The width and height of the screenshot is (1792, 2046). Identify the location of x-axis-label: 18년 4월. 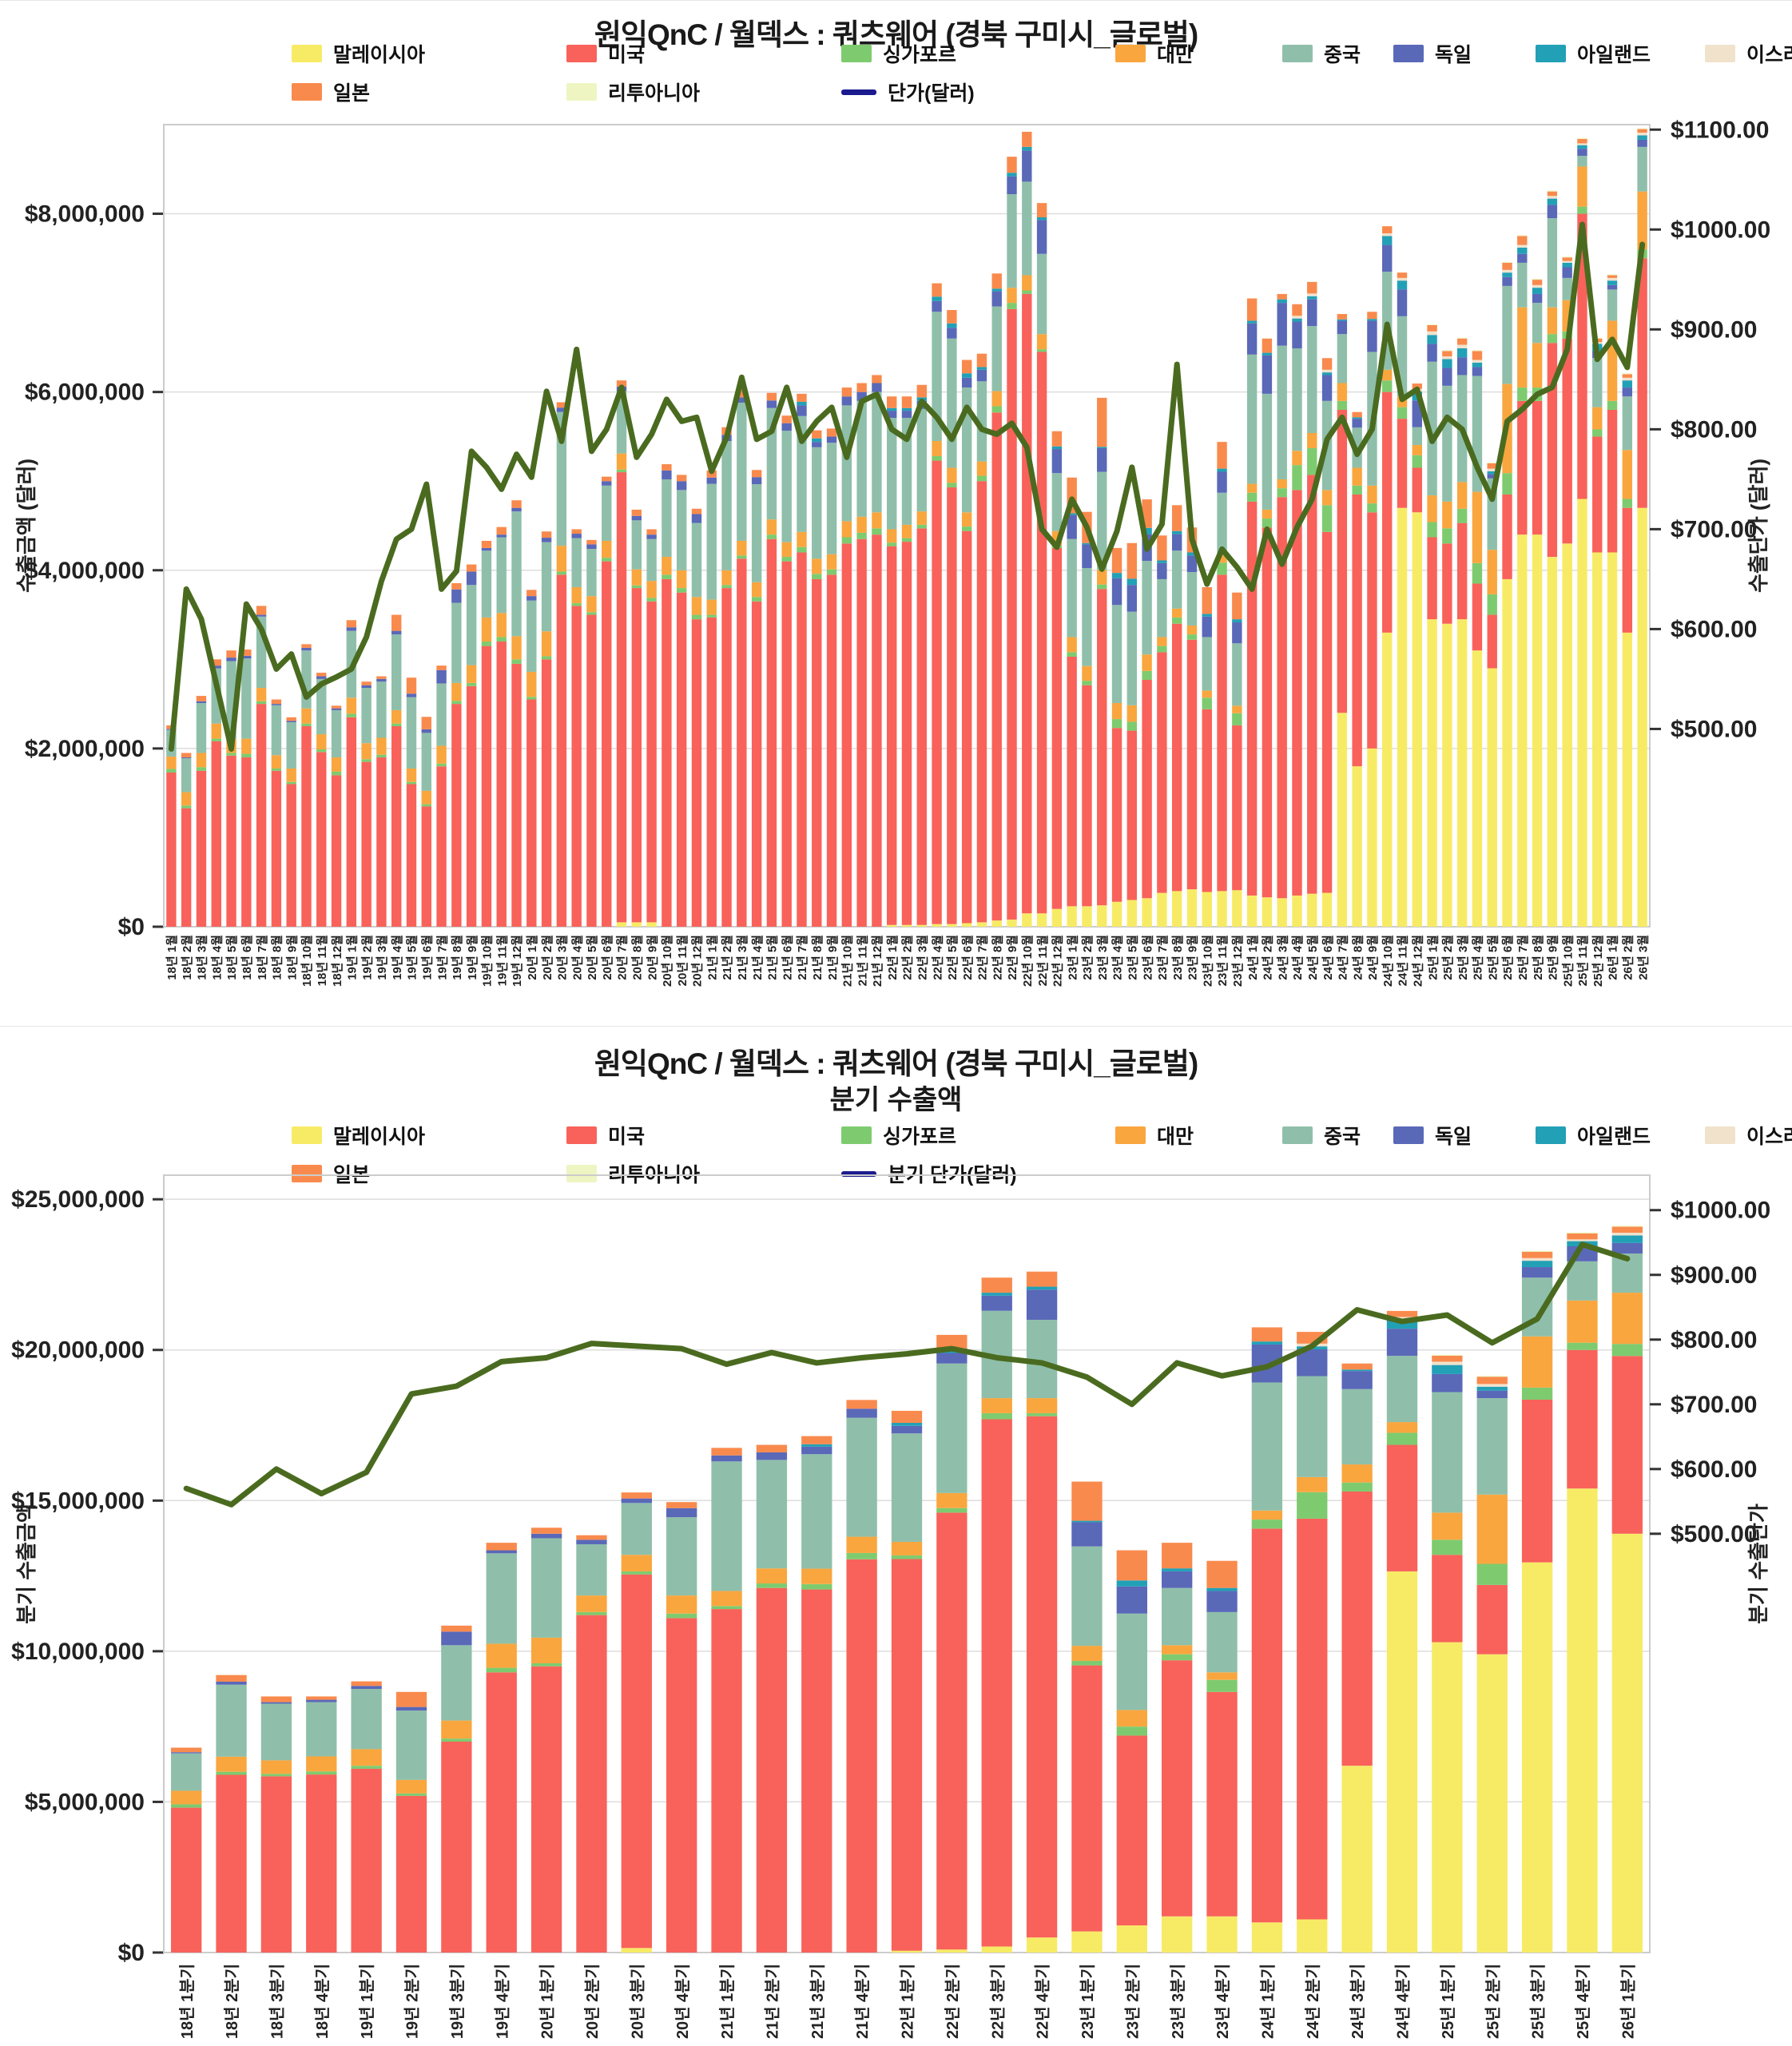
(217, 957).